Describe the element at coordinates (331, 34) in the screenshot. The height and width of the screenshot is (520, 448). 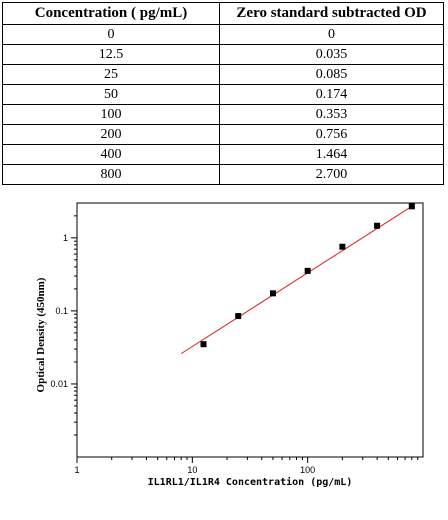
I see `od-cell: 0` at that location.